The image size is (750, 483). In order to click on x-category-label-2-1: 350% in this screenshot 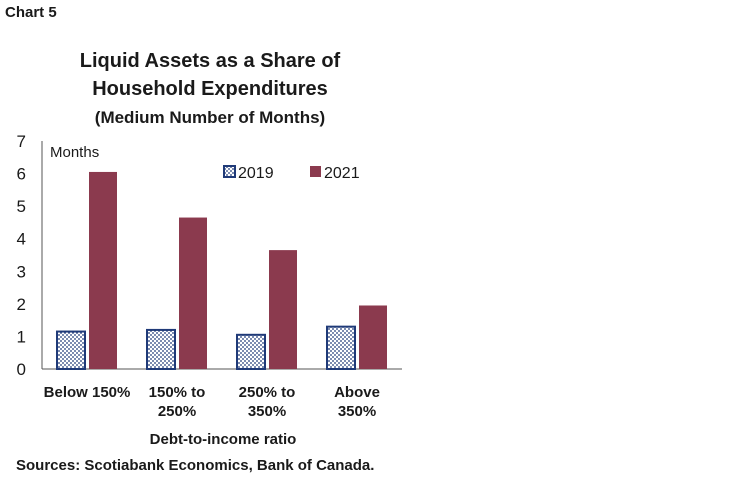, I will do `click(267, 411)`.